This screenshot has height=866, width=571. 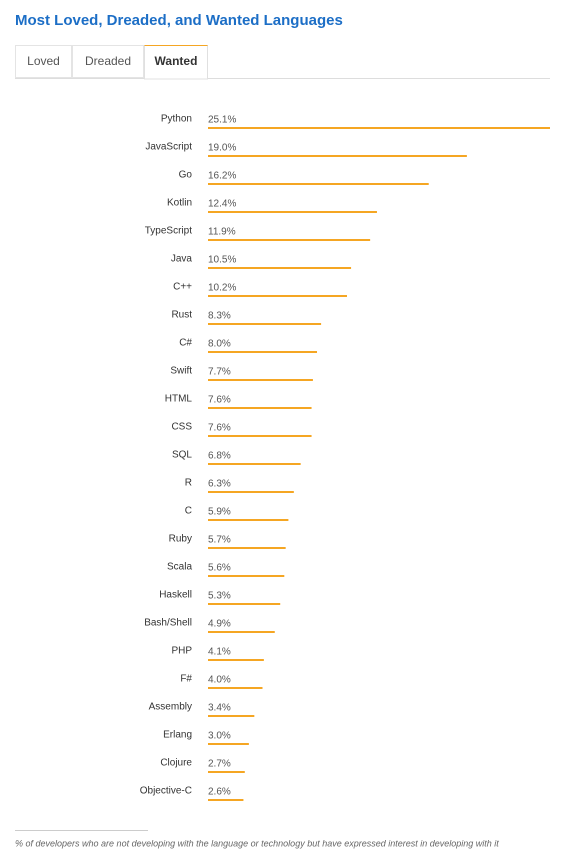 What do you see at coordinates (219, 764) in the screenshot?
I see `value-label: 2.7%` at bounding box center [219, 764].